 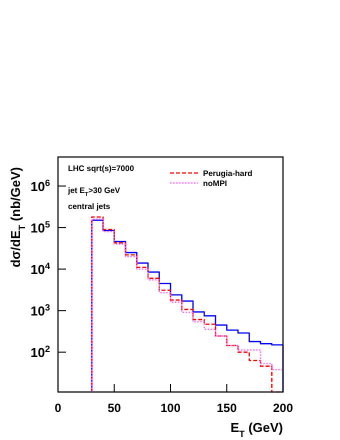 I want to click on x-tick-label: 150, so click(x=227, y=408).